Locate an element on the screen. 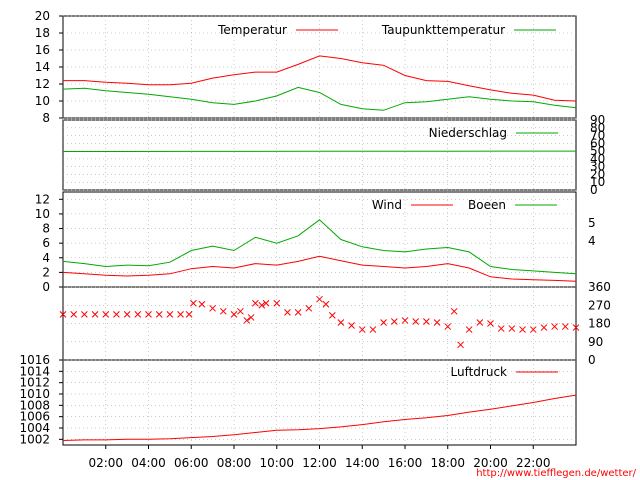  right-tick-label: 40 is located at coordinates (597, 159).